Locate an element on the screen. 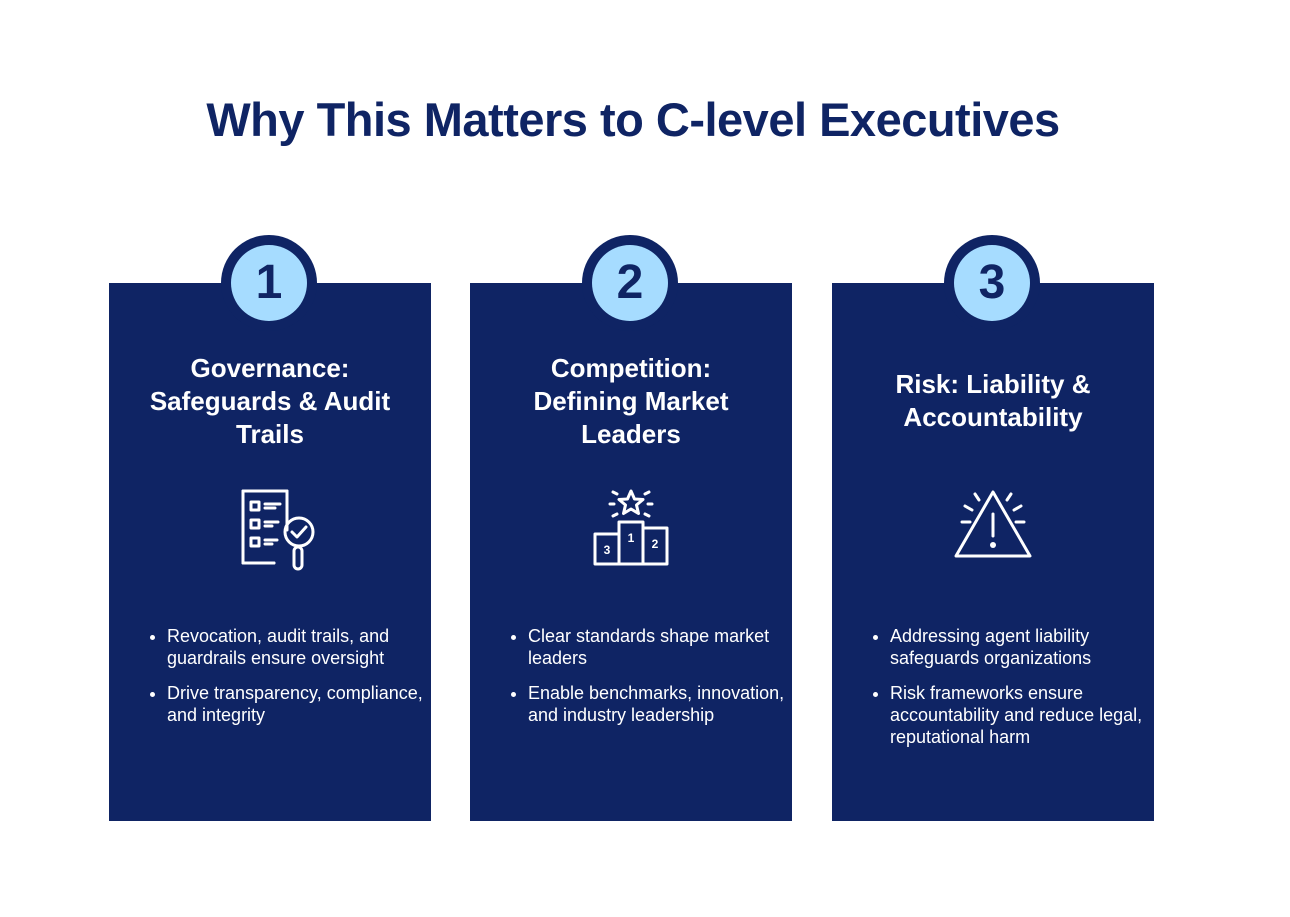  badge-number: 3 is located at coordinates (992, 283).